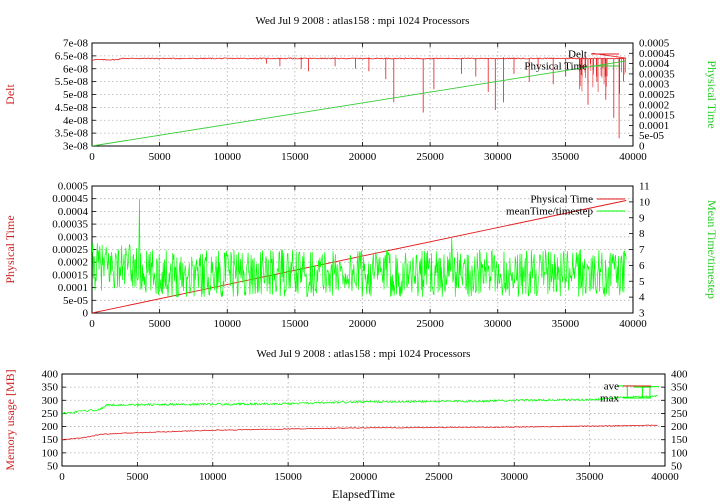 This screenshot has width=720, height=504. What do you see at coordinates (652, 136) in the screenshot?
I see `y2-tick-label: 5e-05` at bounding box center [652, 136].